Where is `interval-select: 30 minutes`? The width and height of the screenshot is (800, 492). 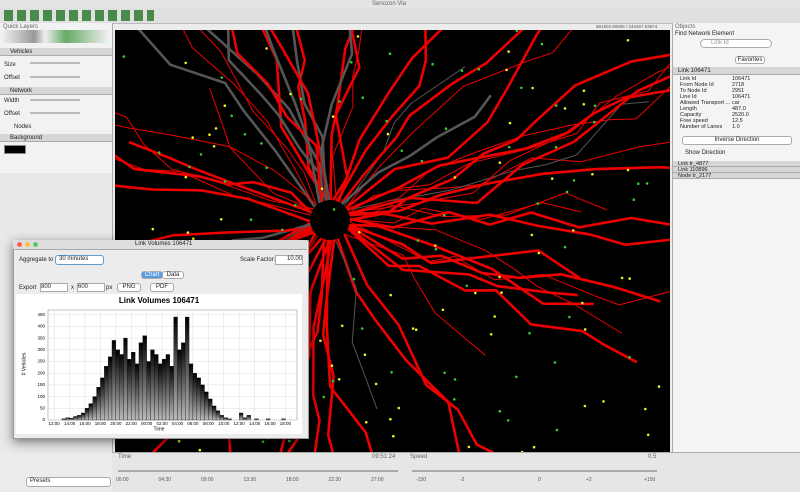
interval-select: 30 minutes is located at coordinates (79, 260).